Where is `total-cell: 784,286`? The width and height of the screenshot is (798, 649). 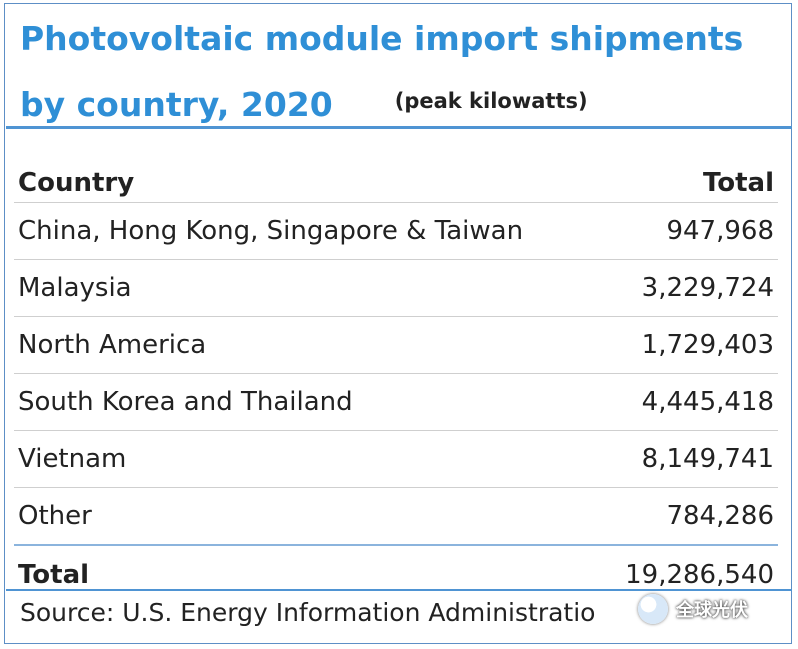
total-cell: 784,286 is located at coordinates (688, 516).